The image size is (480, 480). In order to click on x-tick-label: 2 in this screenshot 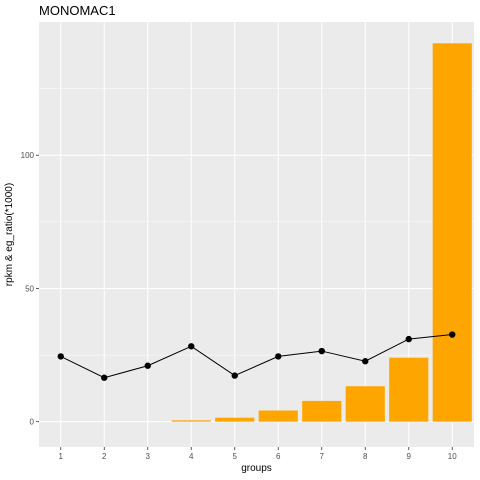, I will do `click(104, 456)`.